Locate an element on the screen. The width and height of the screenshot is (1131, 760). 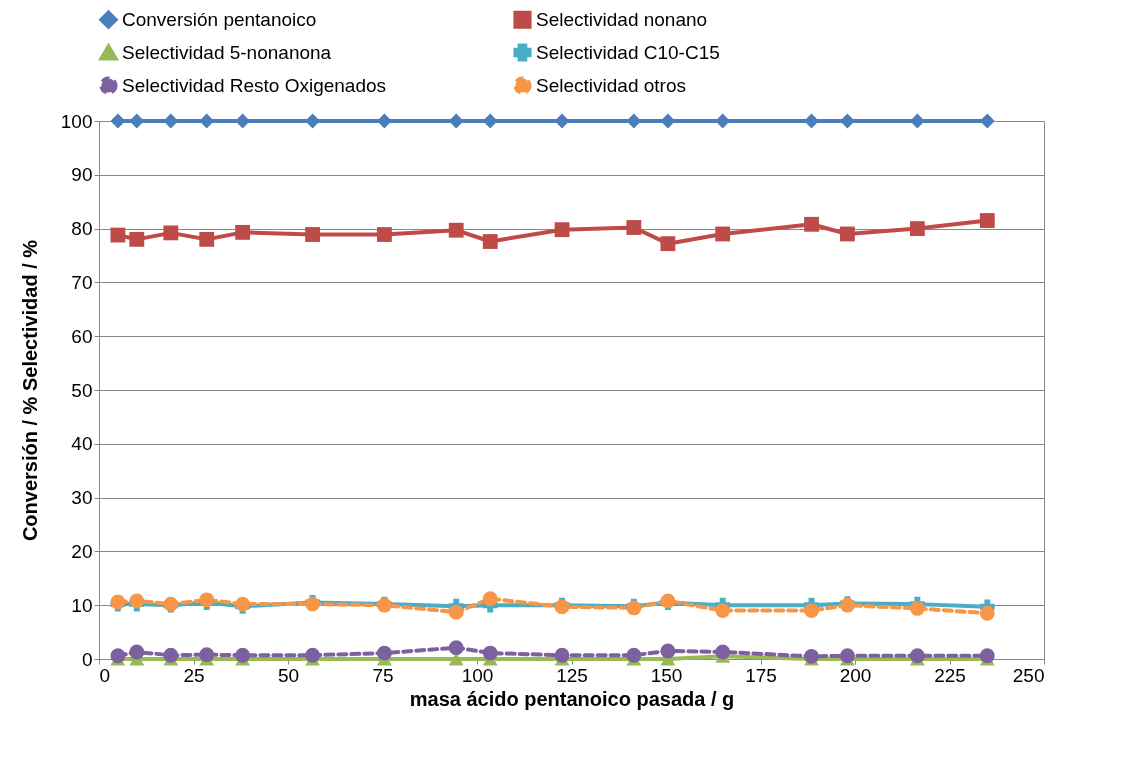
y-tick-label: 90 is located at coordinates (82, 175).